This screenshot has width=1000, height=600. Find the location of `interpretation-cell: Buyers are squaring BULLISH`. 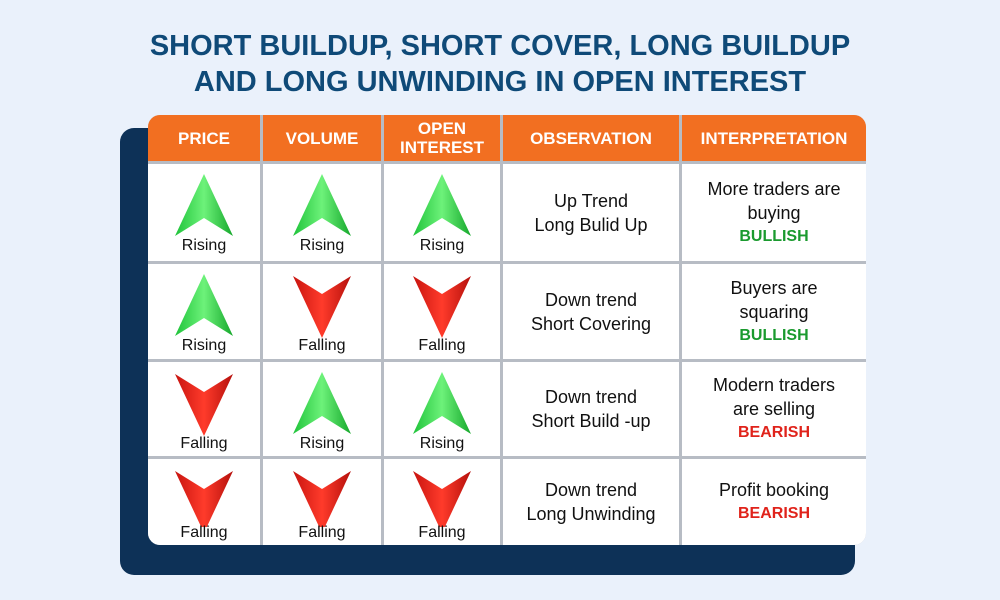

interpretation-cell: Buyers are squaring BULLISH is located at coordinates (774, 311).